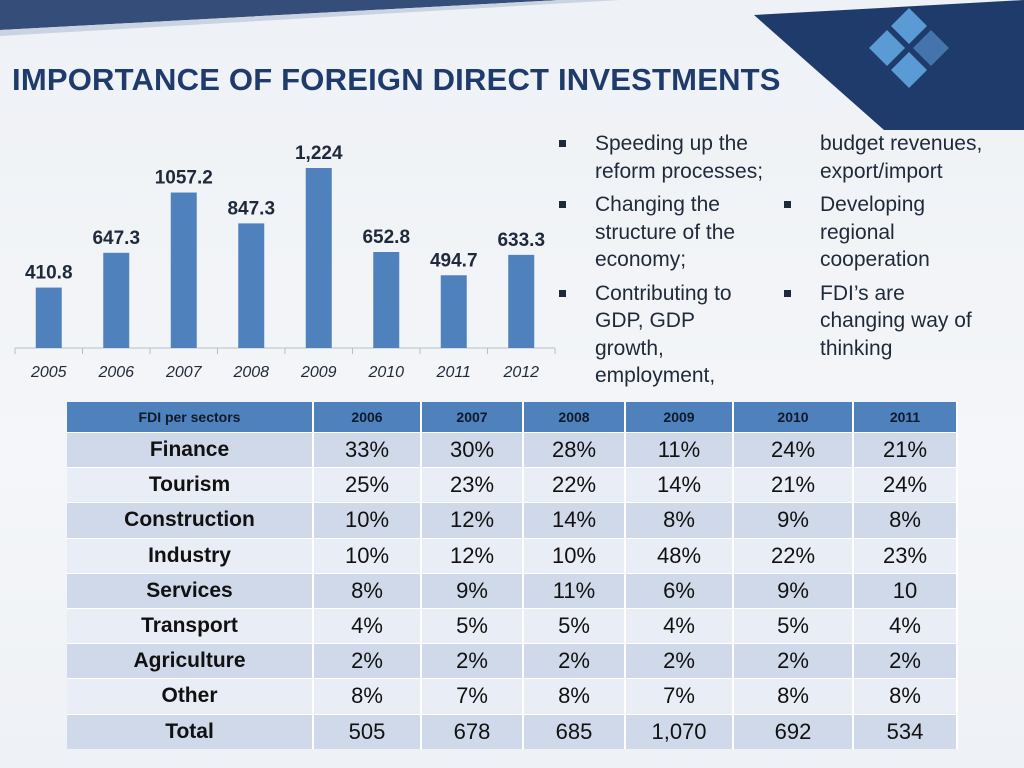  Describe the element at coordinates (905, 590) in the screenshot. I see `table-cell: 10` at that location.